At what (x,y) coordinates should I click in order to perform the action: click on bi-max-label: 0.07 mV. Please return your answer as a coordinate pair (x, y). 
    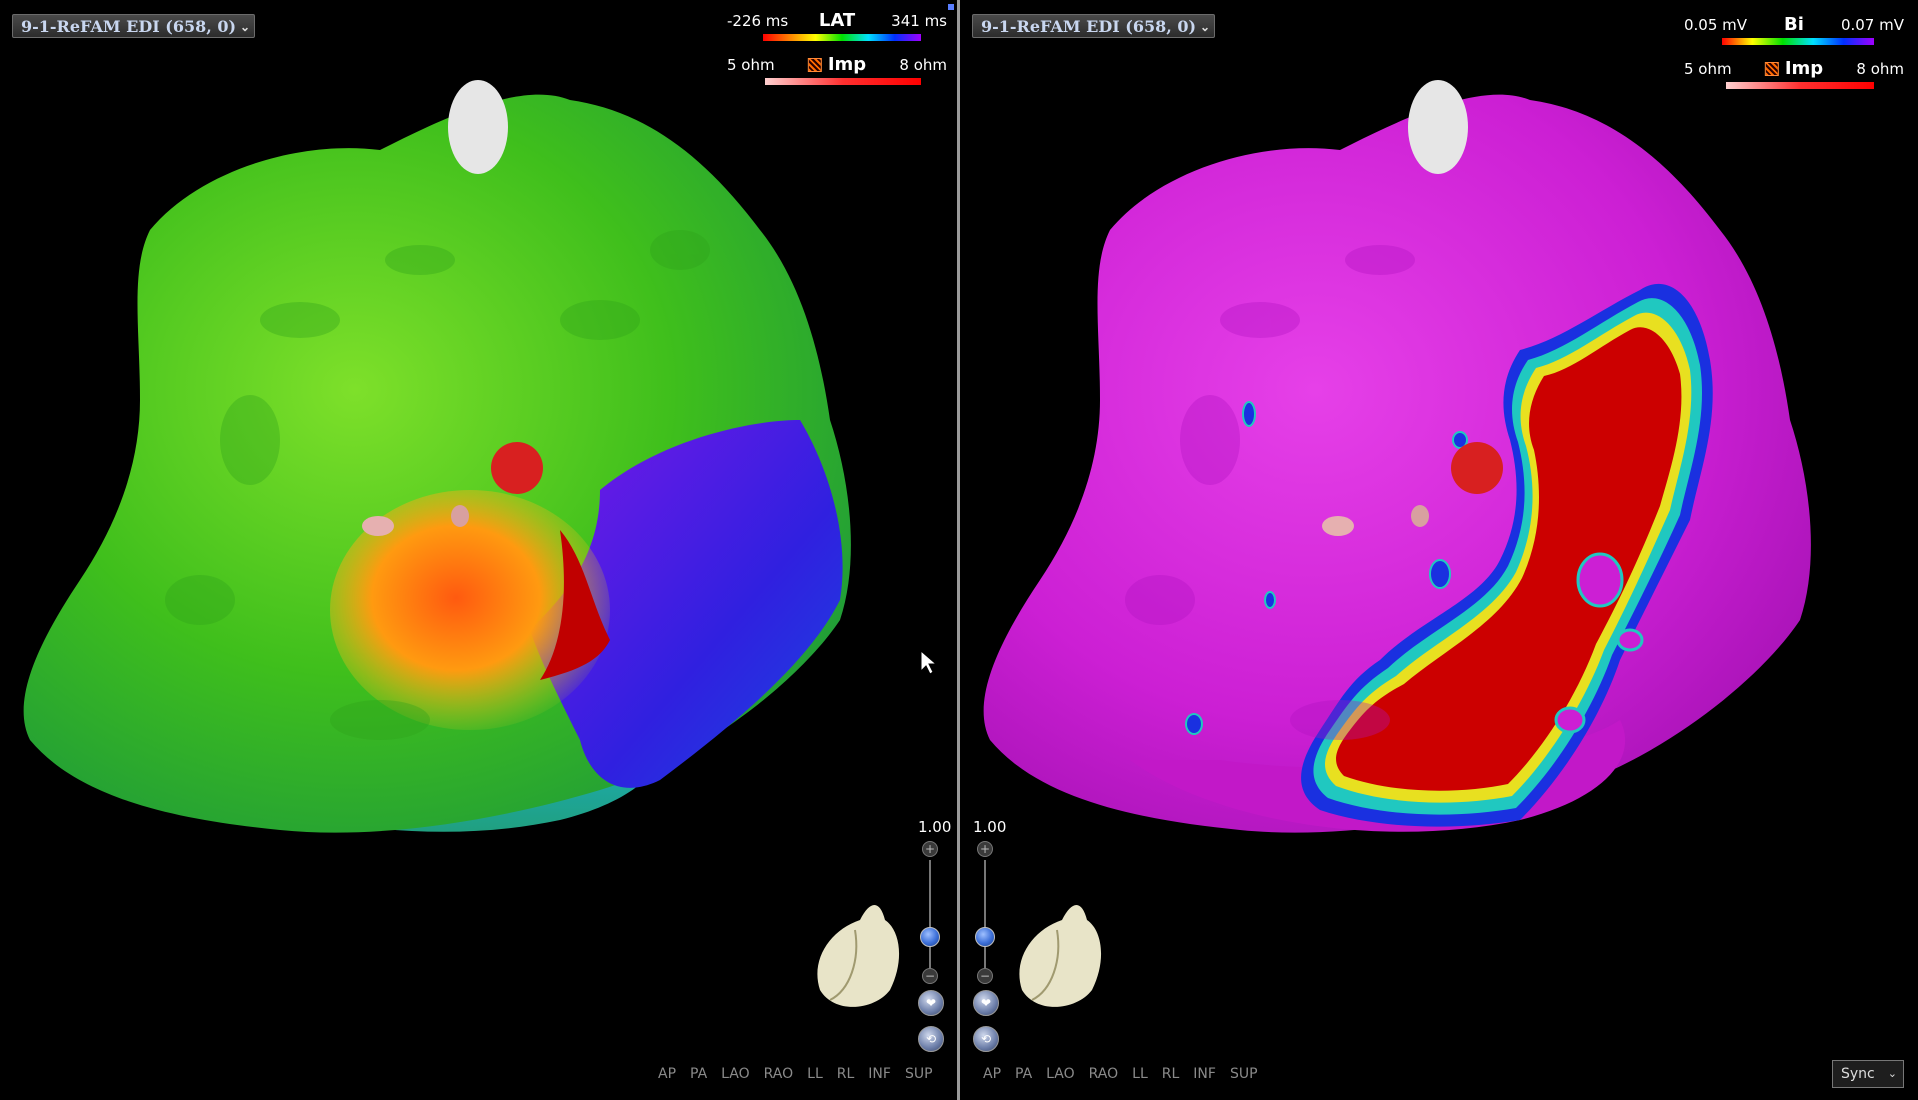
    Looking at the image, I should click on (1872, 25).